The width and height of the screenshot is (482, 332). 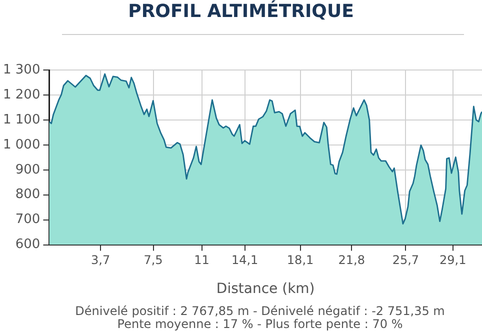 I want to click on text: Dénivelé positif : 2 767,85 m - Dénivelé négatif : -2 751,35 m, so click(x=260, y=311).